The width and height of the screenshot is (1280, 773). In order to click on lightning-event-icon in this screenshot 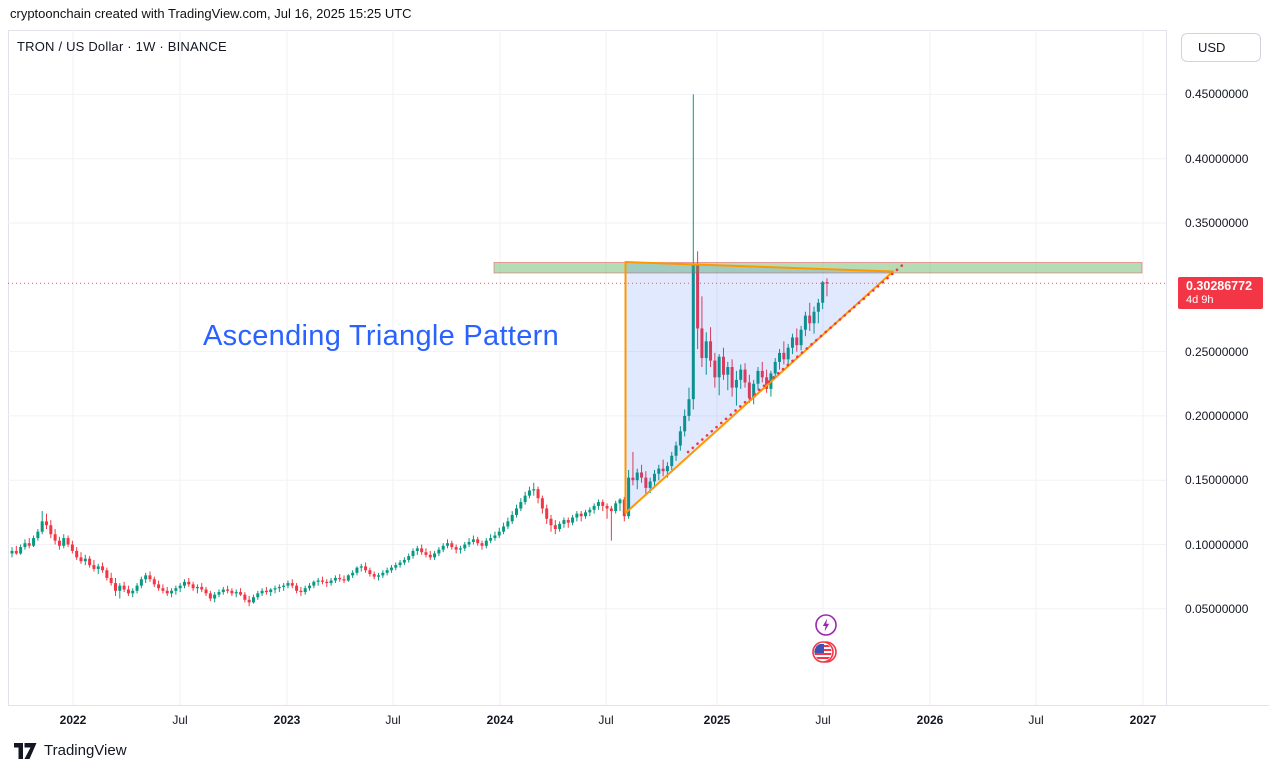, I will do `click(826, 625)`.